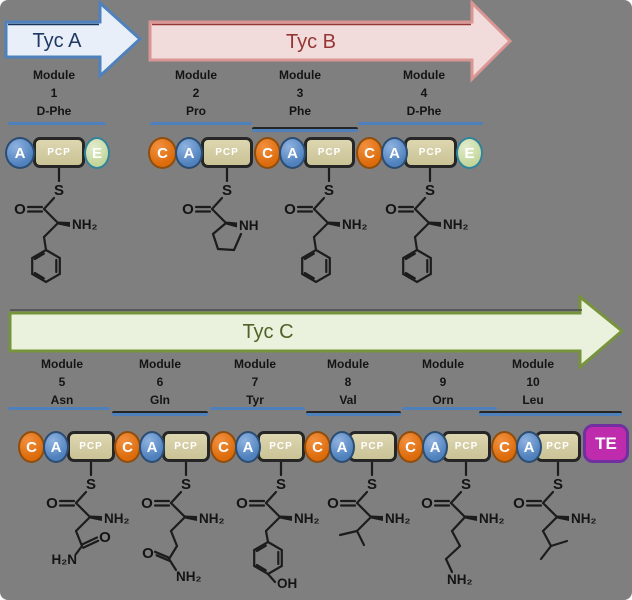 Image resolution: width=632 pixels, height=600 pixels. What do you see at coordinates (394, 153) in the screenshot?
I see `domain-a-module-4: A` at bounding box center [394, 153].